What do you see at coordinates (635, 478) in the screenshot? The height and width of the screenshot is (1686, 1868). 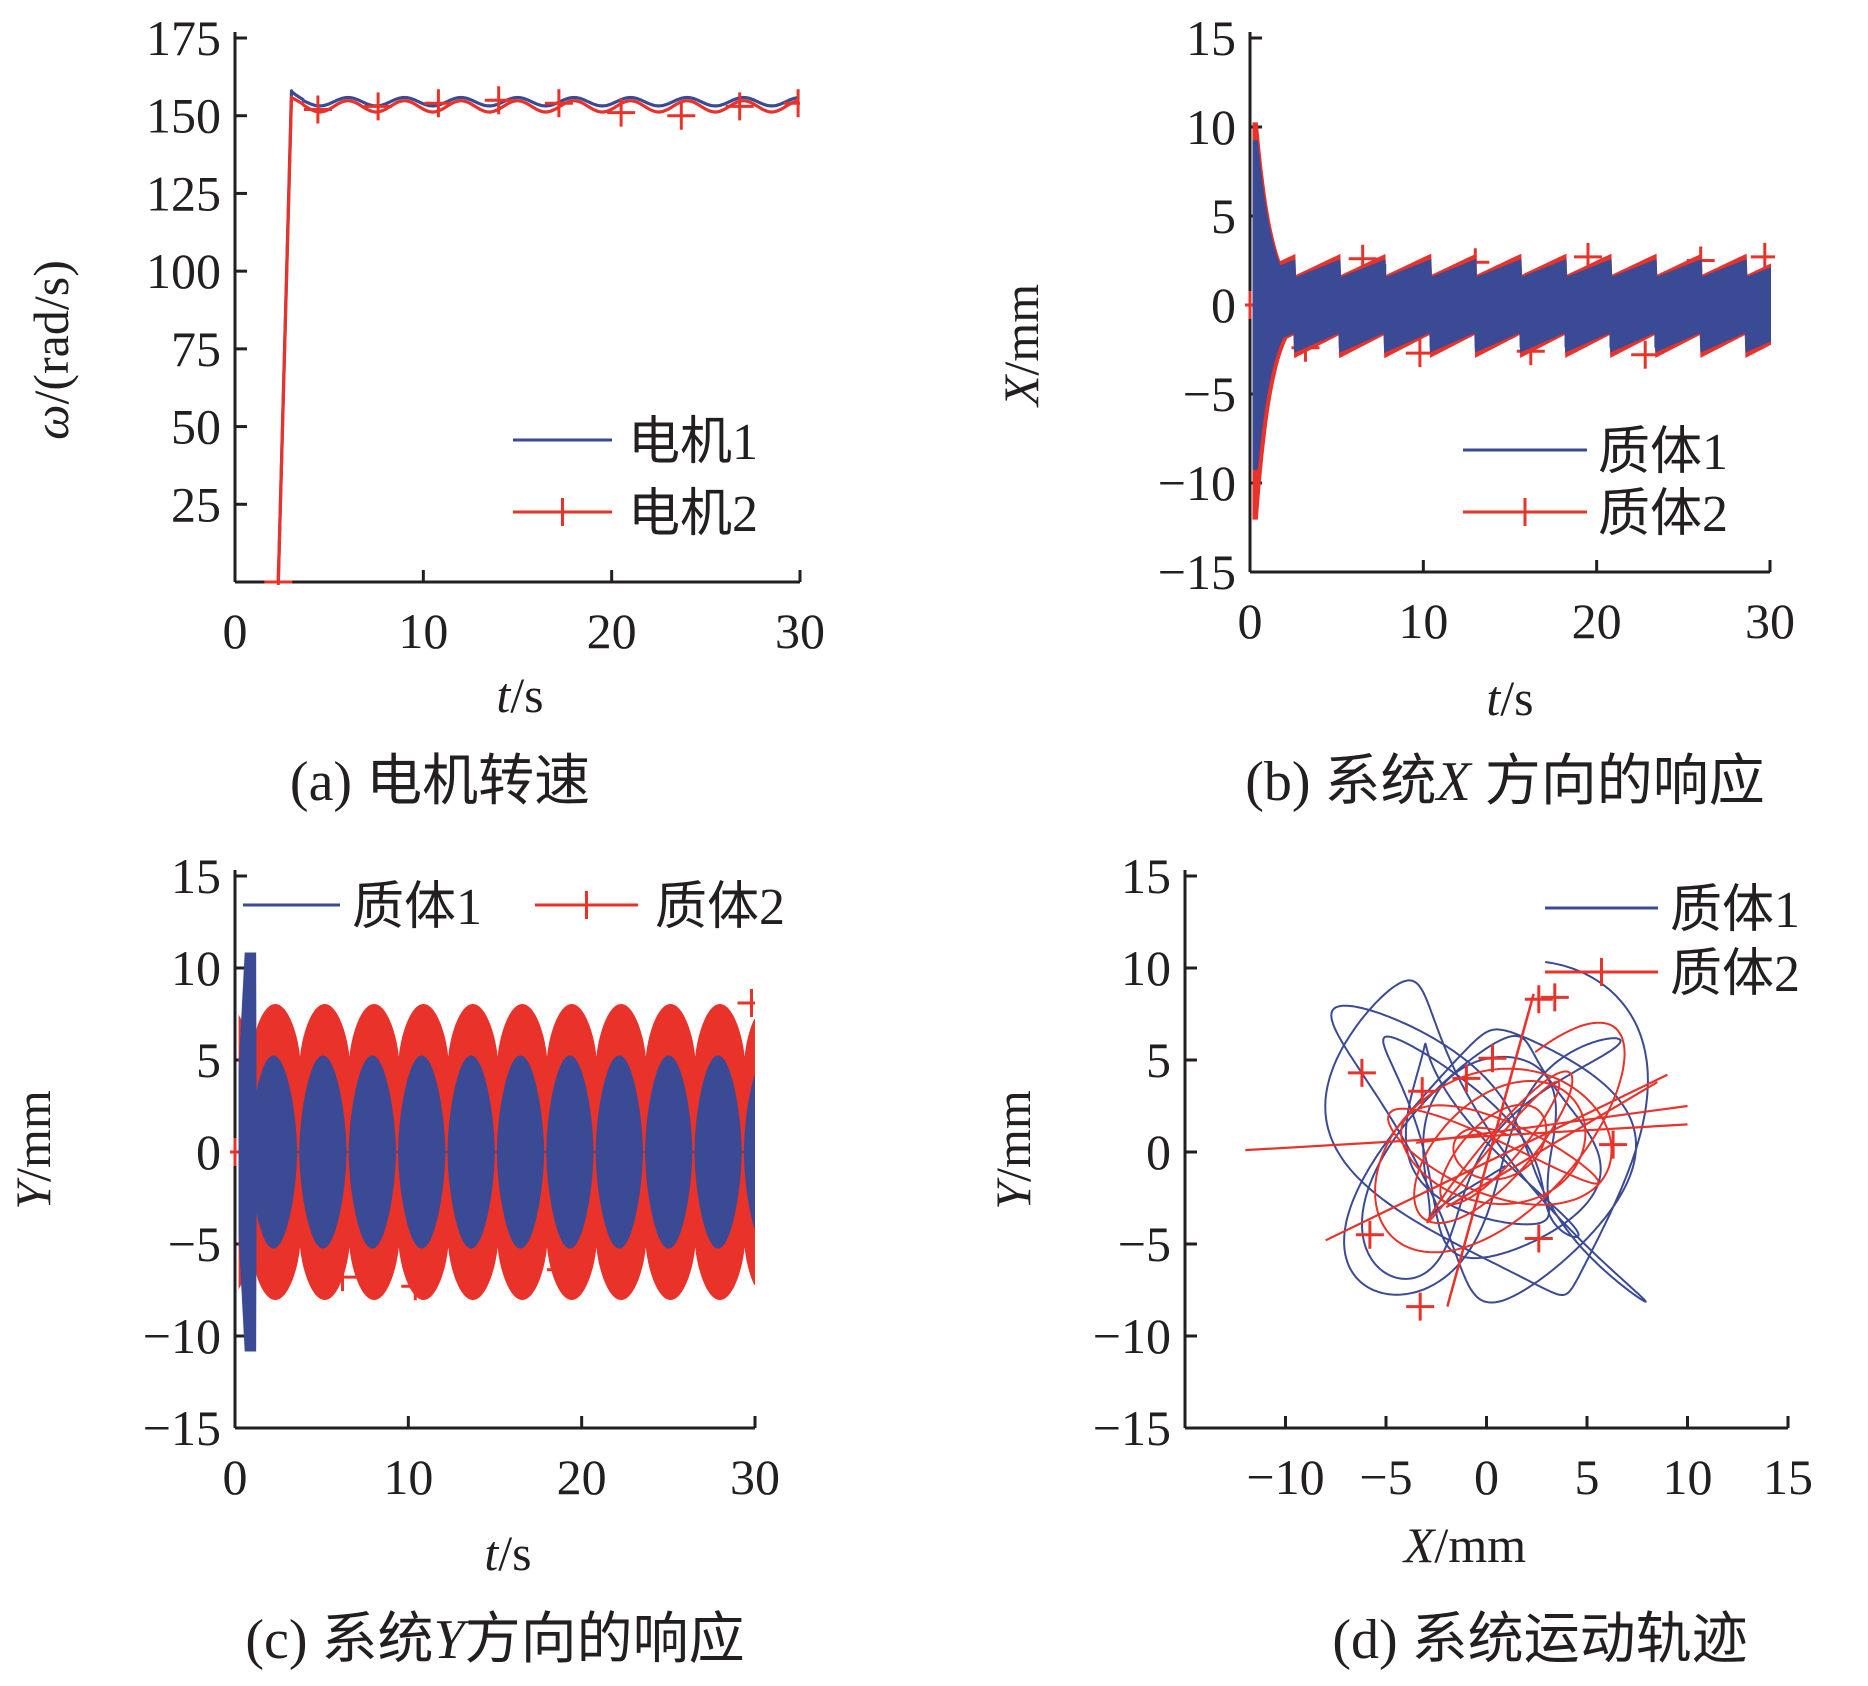 I see `panel-a-legend: 电机1 电机2` at bounding box center [635, 478].